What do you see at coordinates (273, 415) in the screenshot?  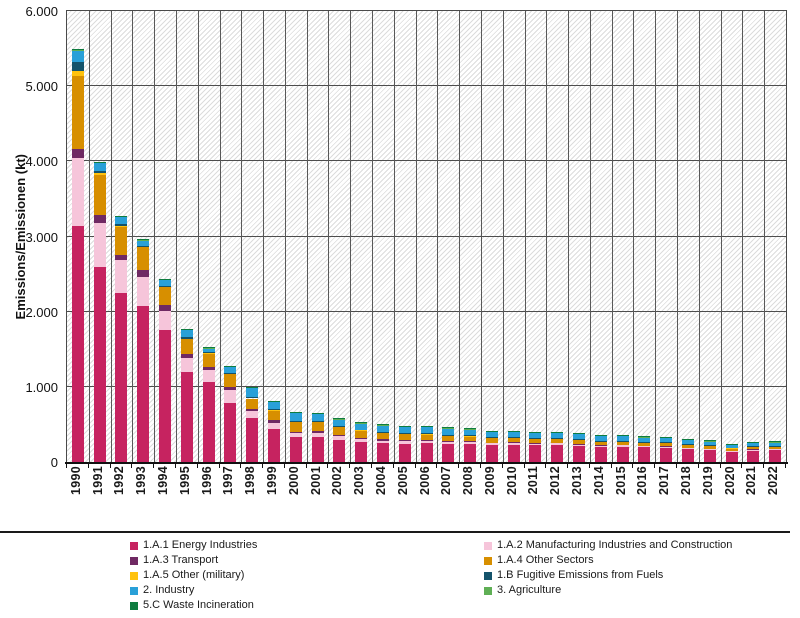 I see `bar-segment-1999` at bounding box center [273, 415].